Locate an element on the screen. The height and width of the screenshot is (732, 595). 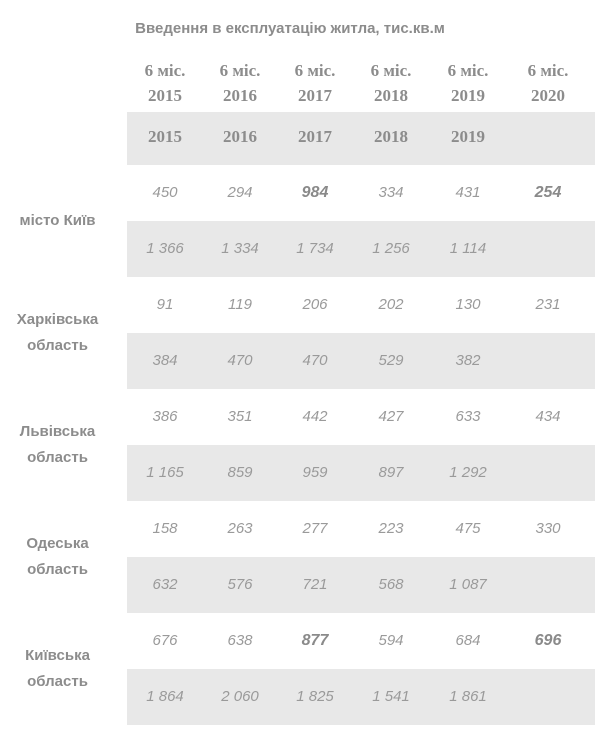
full-year-value: 568 is located at coordinates (391, 584).